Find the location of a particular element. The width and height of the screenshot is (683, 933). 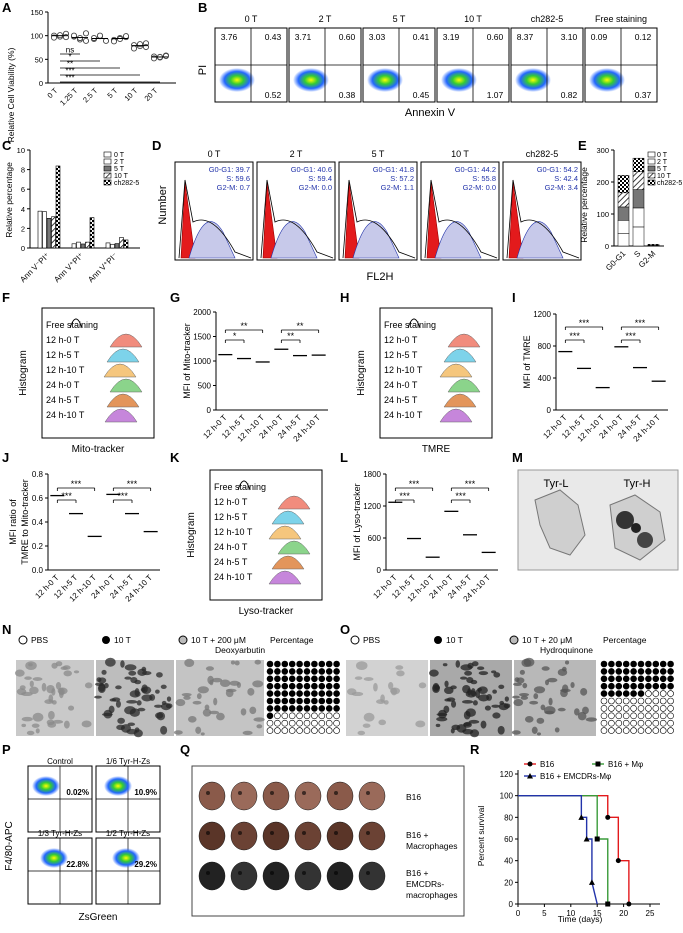

c-legend-swatch is located at coordinates (107, 168).